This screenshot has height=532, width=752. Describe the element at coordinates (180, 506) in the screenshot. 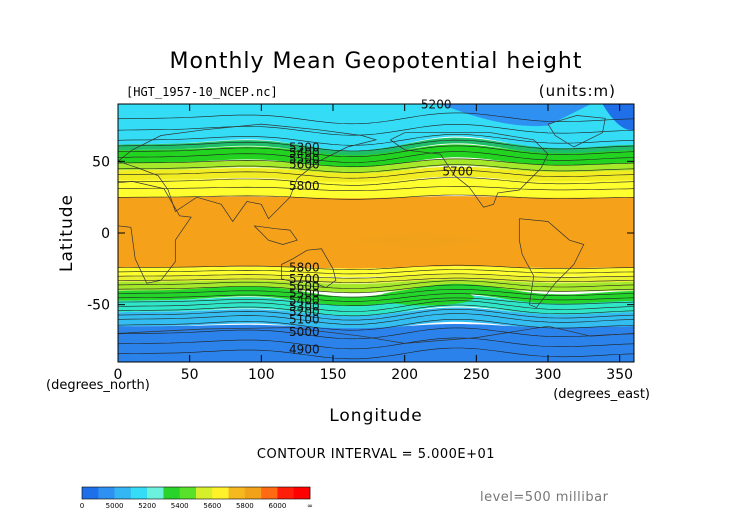

I see `colorbar-tick-label: 5400` at that location.